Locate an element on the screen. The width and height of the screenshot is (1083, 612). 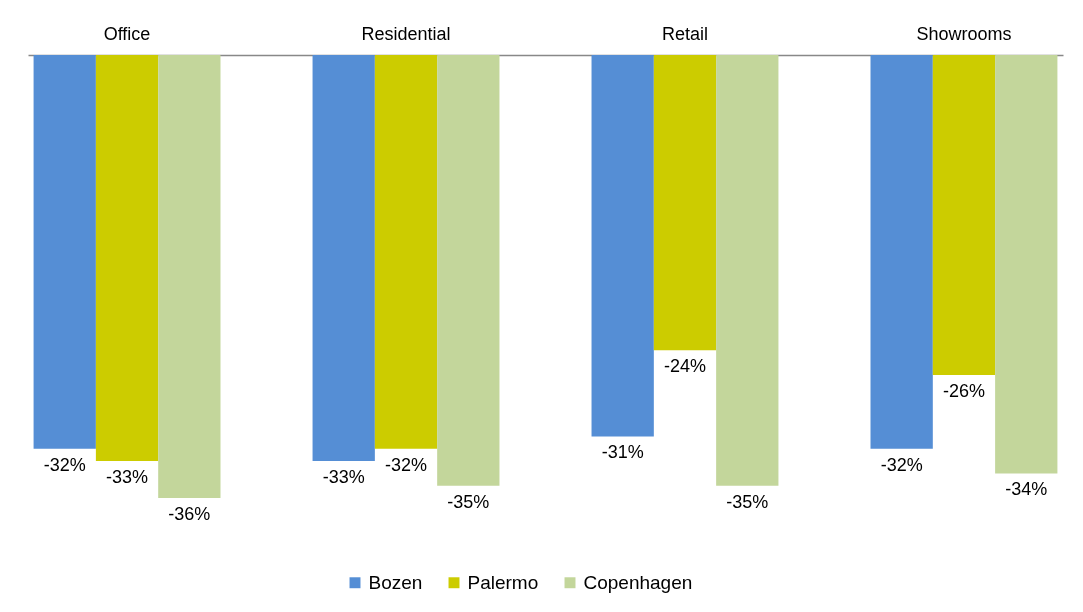
legend-label: Palermo is located at coordinates (503, 582).